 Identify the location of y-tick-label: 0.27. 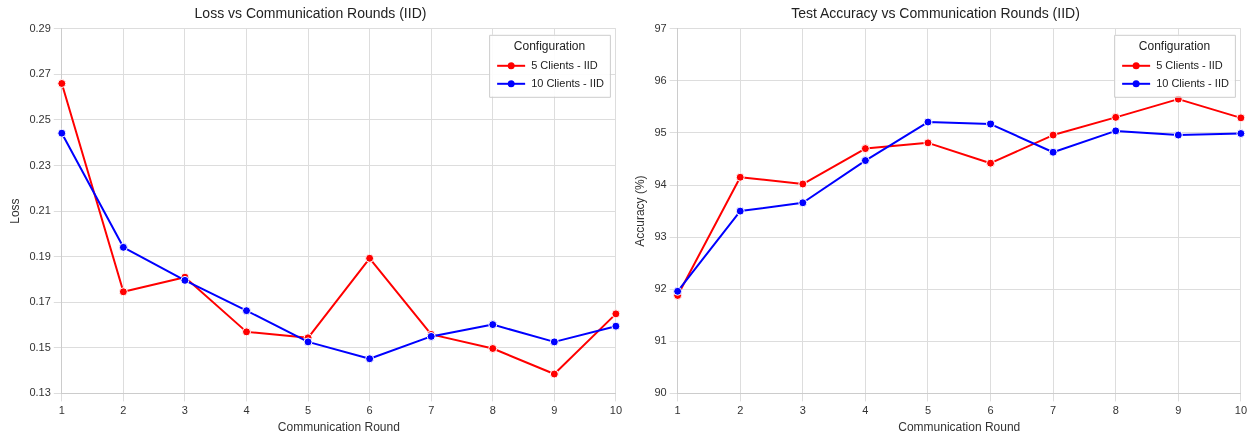
(40, 73).